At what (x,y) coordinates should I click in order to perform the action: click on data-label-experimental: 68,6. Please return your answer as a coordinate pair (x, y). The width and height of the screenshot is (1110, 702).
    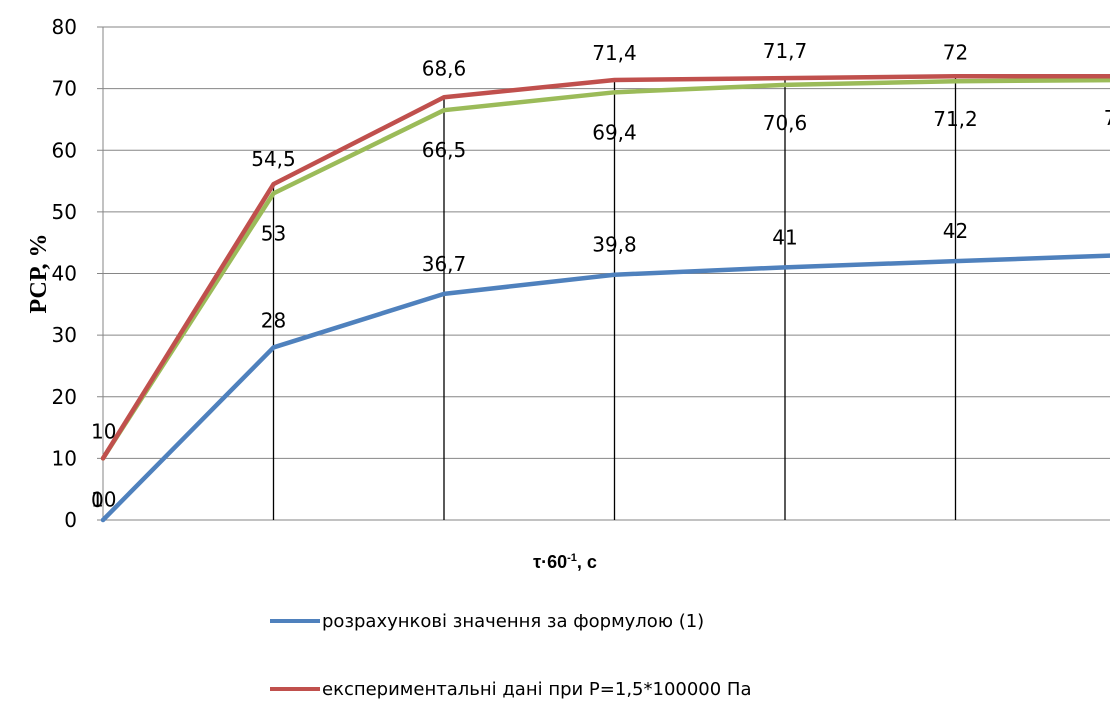
    Looking at the image, I should click on (444, 68).